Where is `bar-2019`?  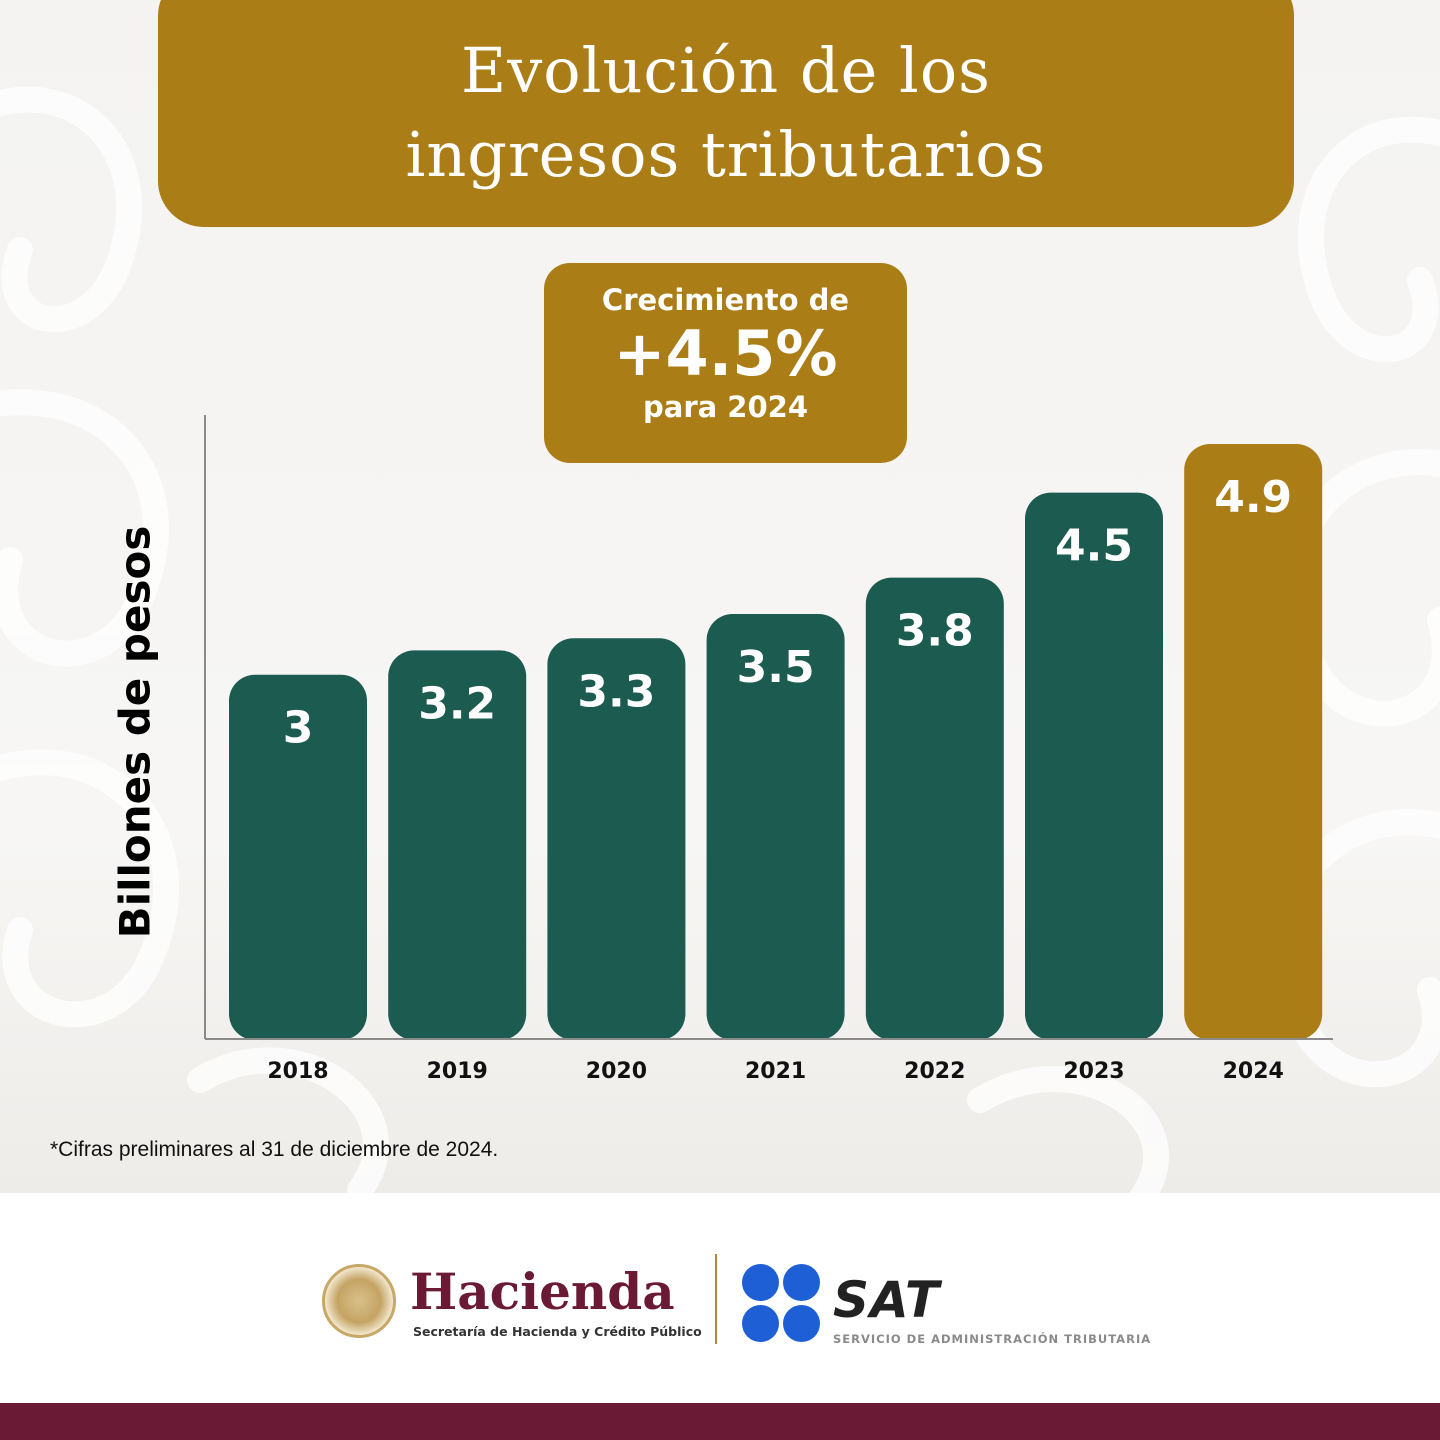 bar-2019 is located at coordinates (457, 845).